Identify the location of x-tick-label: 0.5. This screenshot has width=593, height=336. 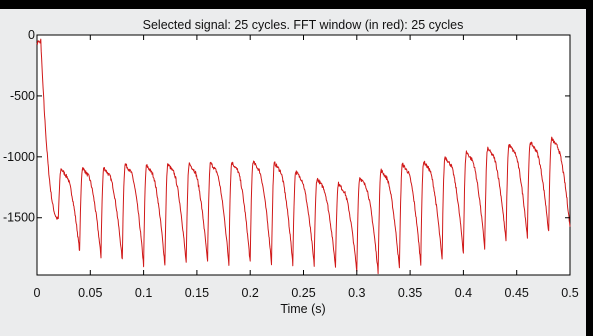
(569, 293).